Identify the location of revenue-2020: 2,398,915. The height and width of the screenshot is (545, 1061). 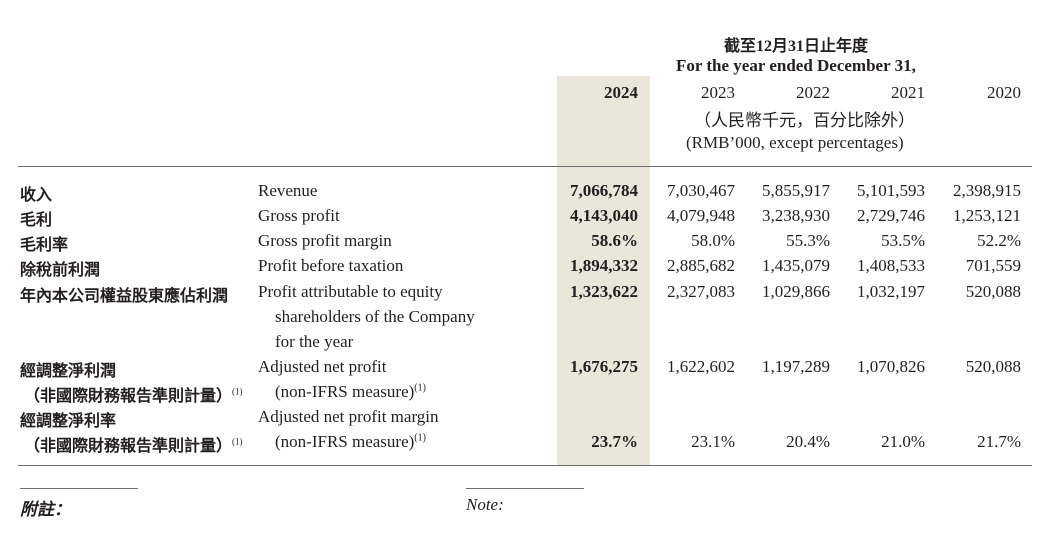
(987, 190).